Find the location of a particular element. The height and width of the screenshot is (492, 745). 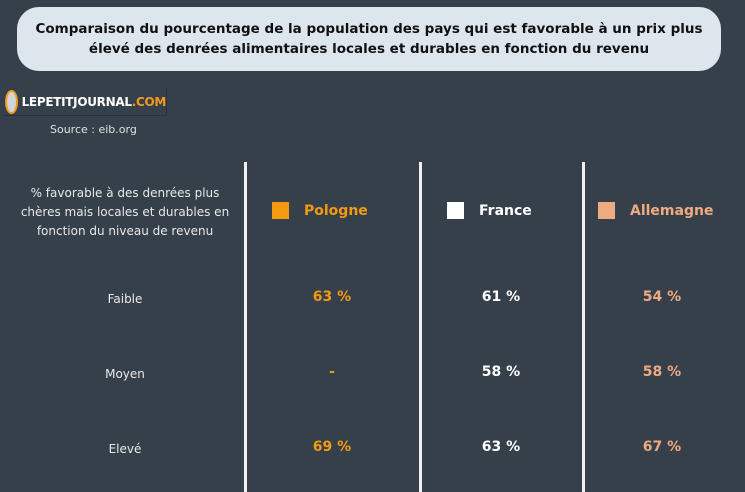

legend-pologne: Pologne is located at coordinates (320, 210).